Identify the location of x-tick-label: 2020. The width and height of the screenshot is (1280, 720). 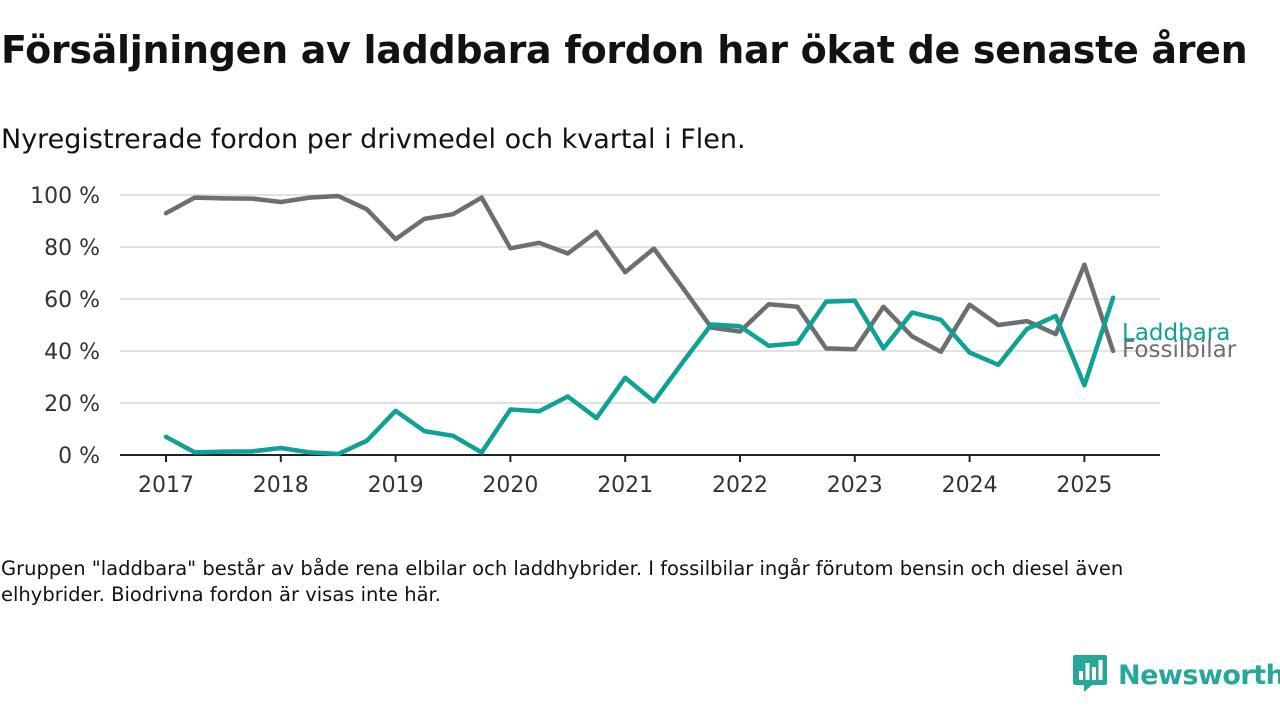
(510, 485).